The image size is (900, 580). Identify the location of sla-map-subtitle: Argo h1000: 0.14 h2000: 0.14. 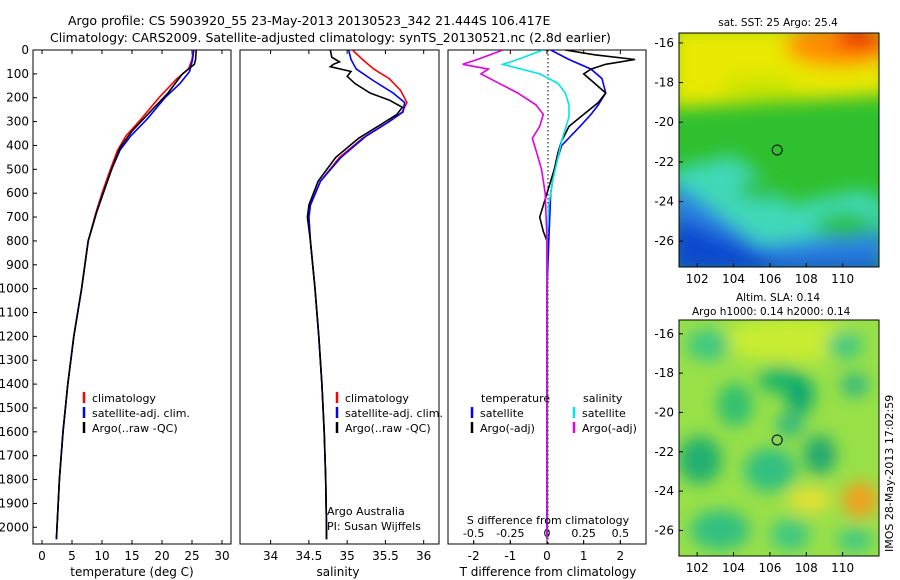
(771, 312).